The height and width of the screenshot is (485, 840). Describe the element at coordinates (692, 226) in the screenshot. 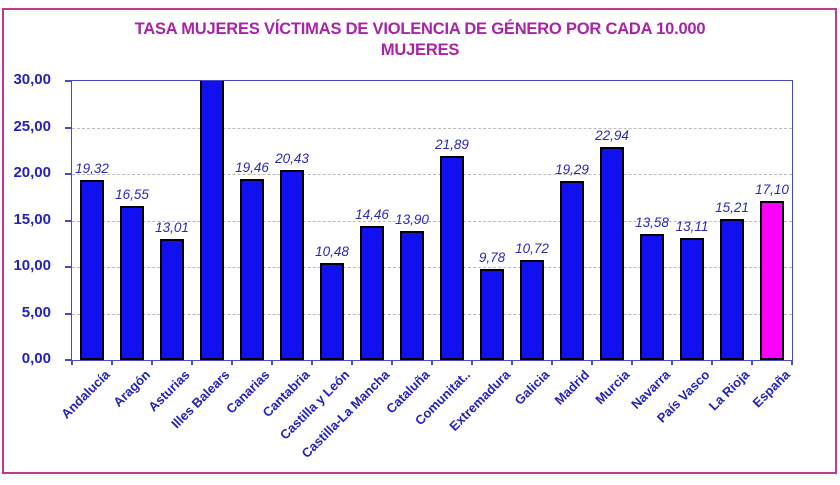

I see `bar-value-label: 13,11` at that location.